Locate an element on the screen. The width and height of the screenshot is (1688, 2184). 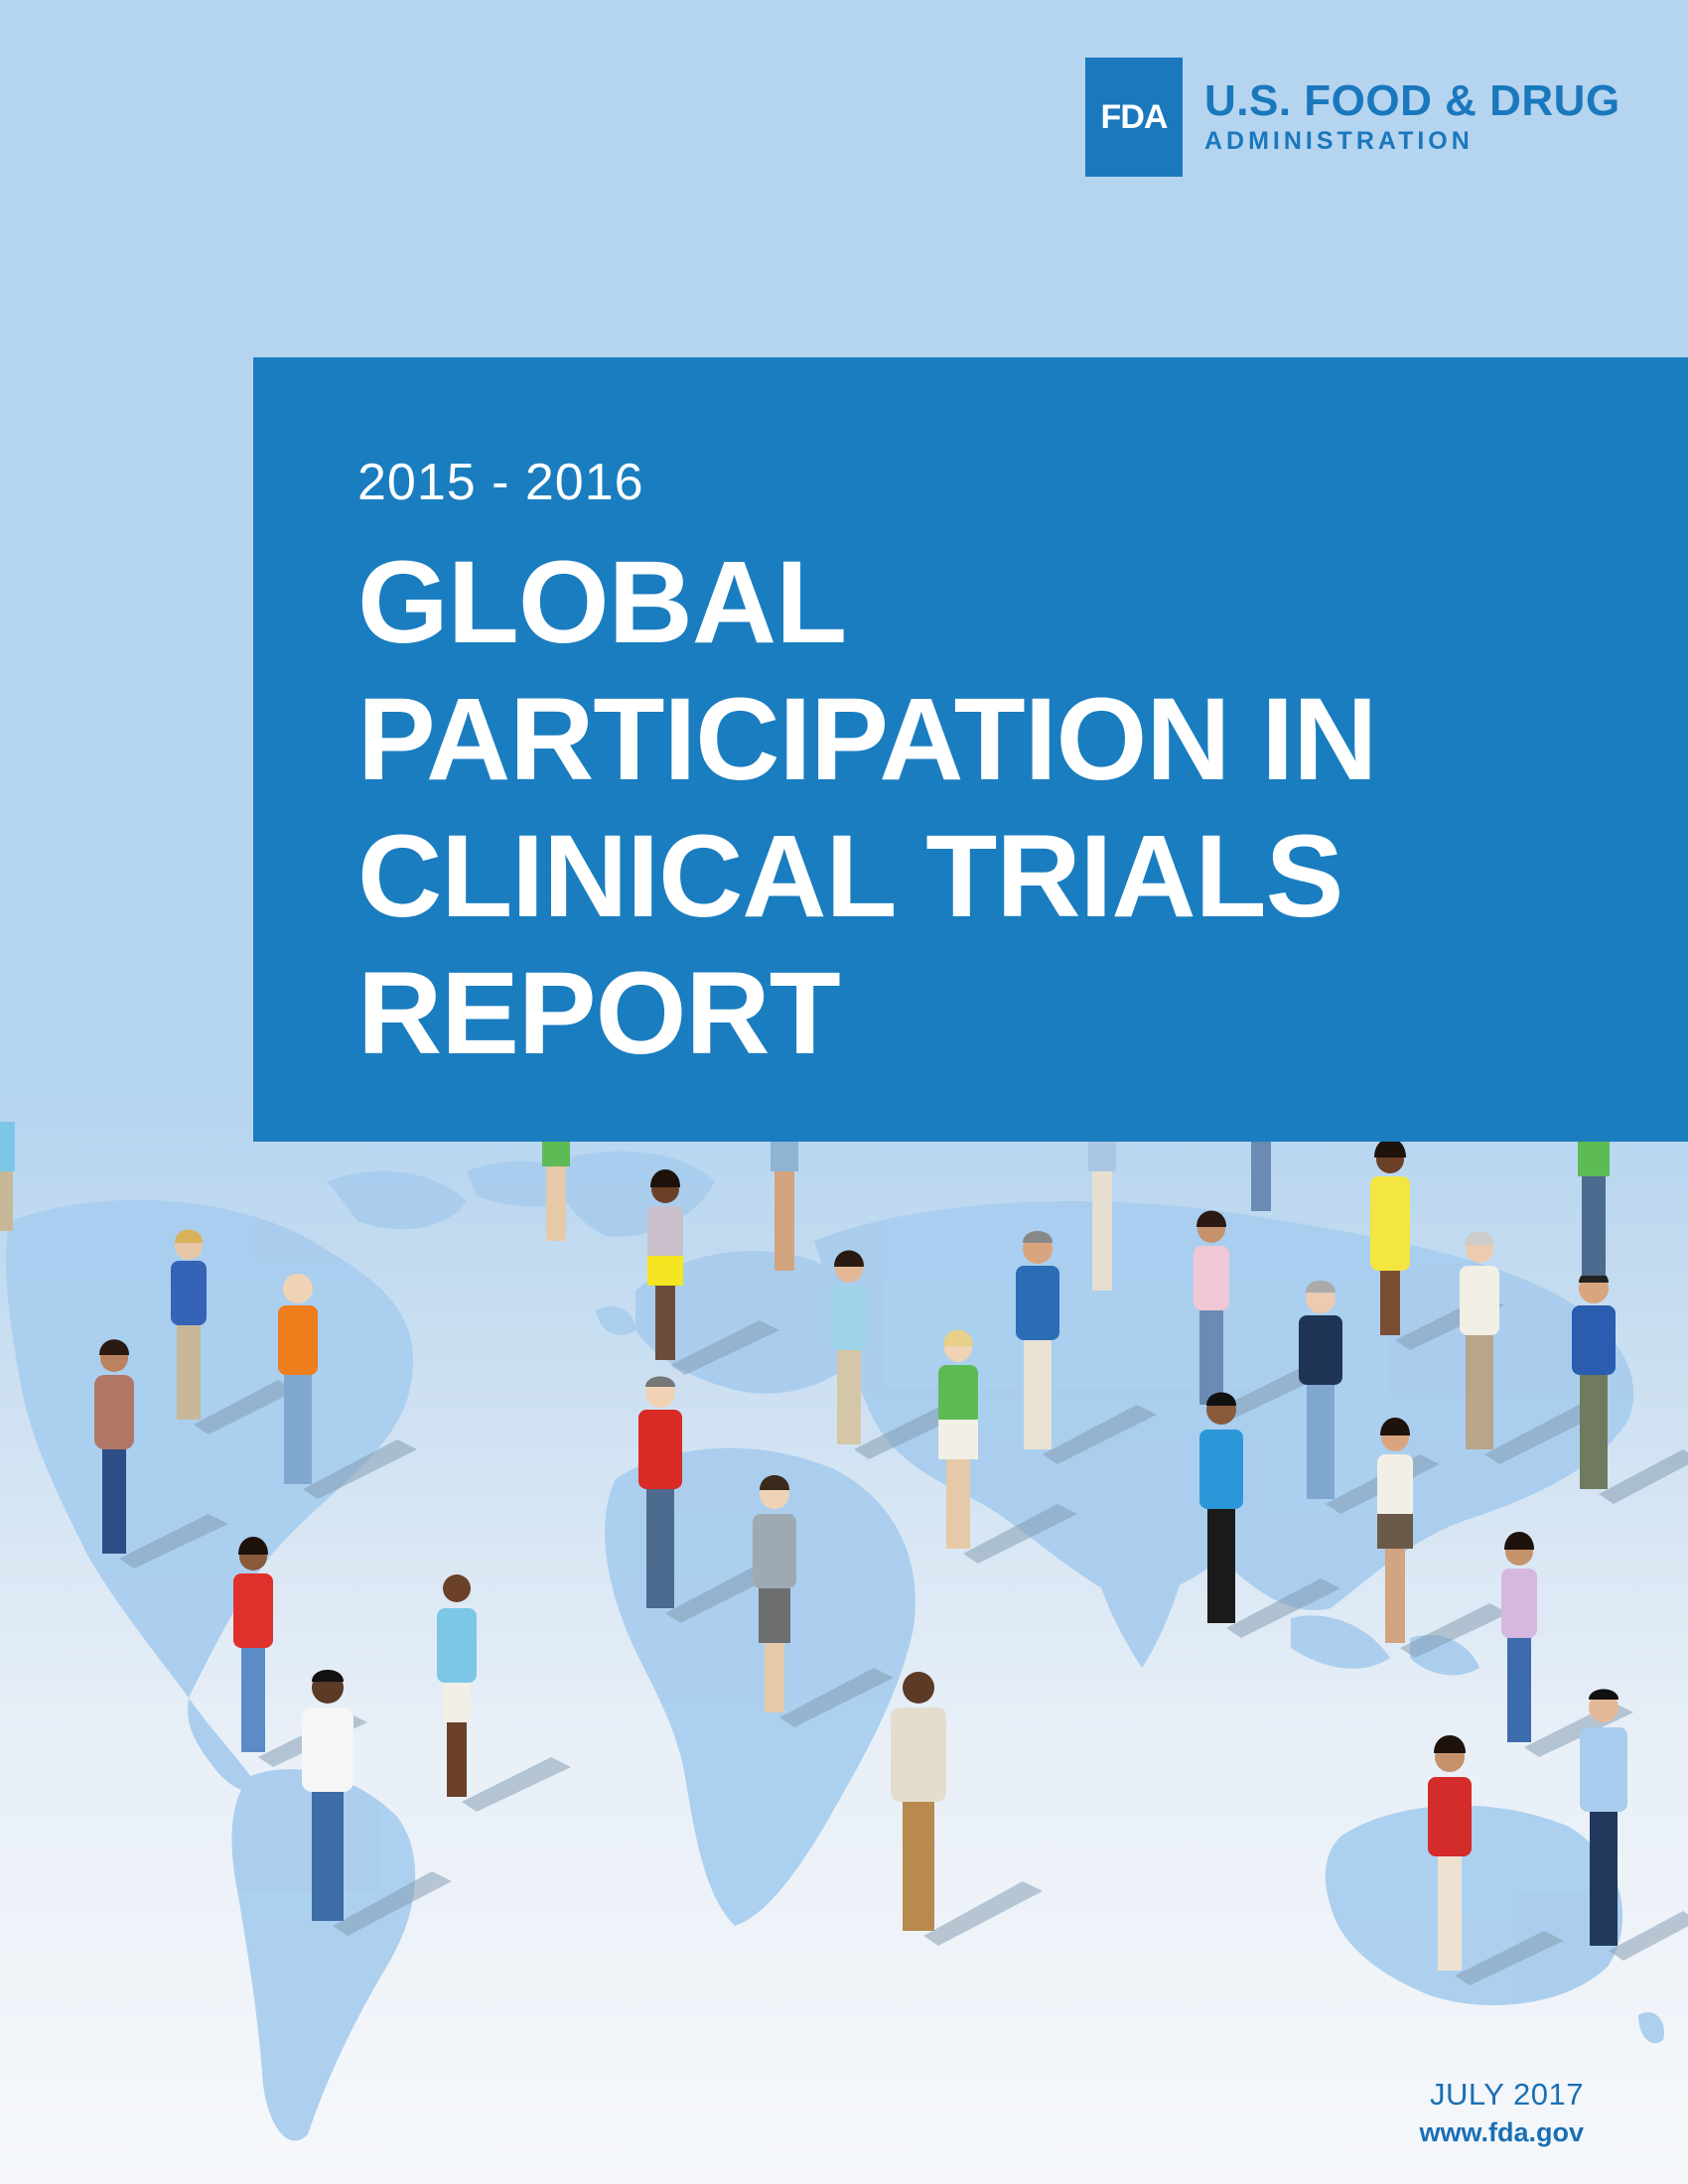
title-line-3: CLINICAL TRIALS is located at coordinates (850, 876).